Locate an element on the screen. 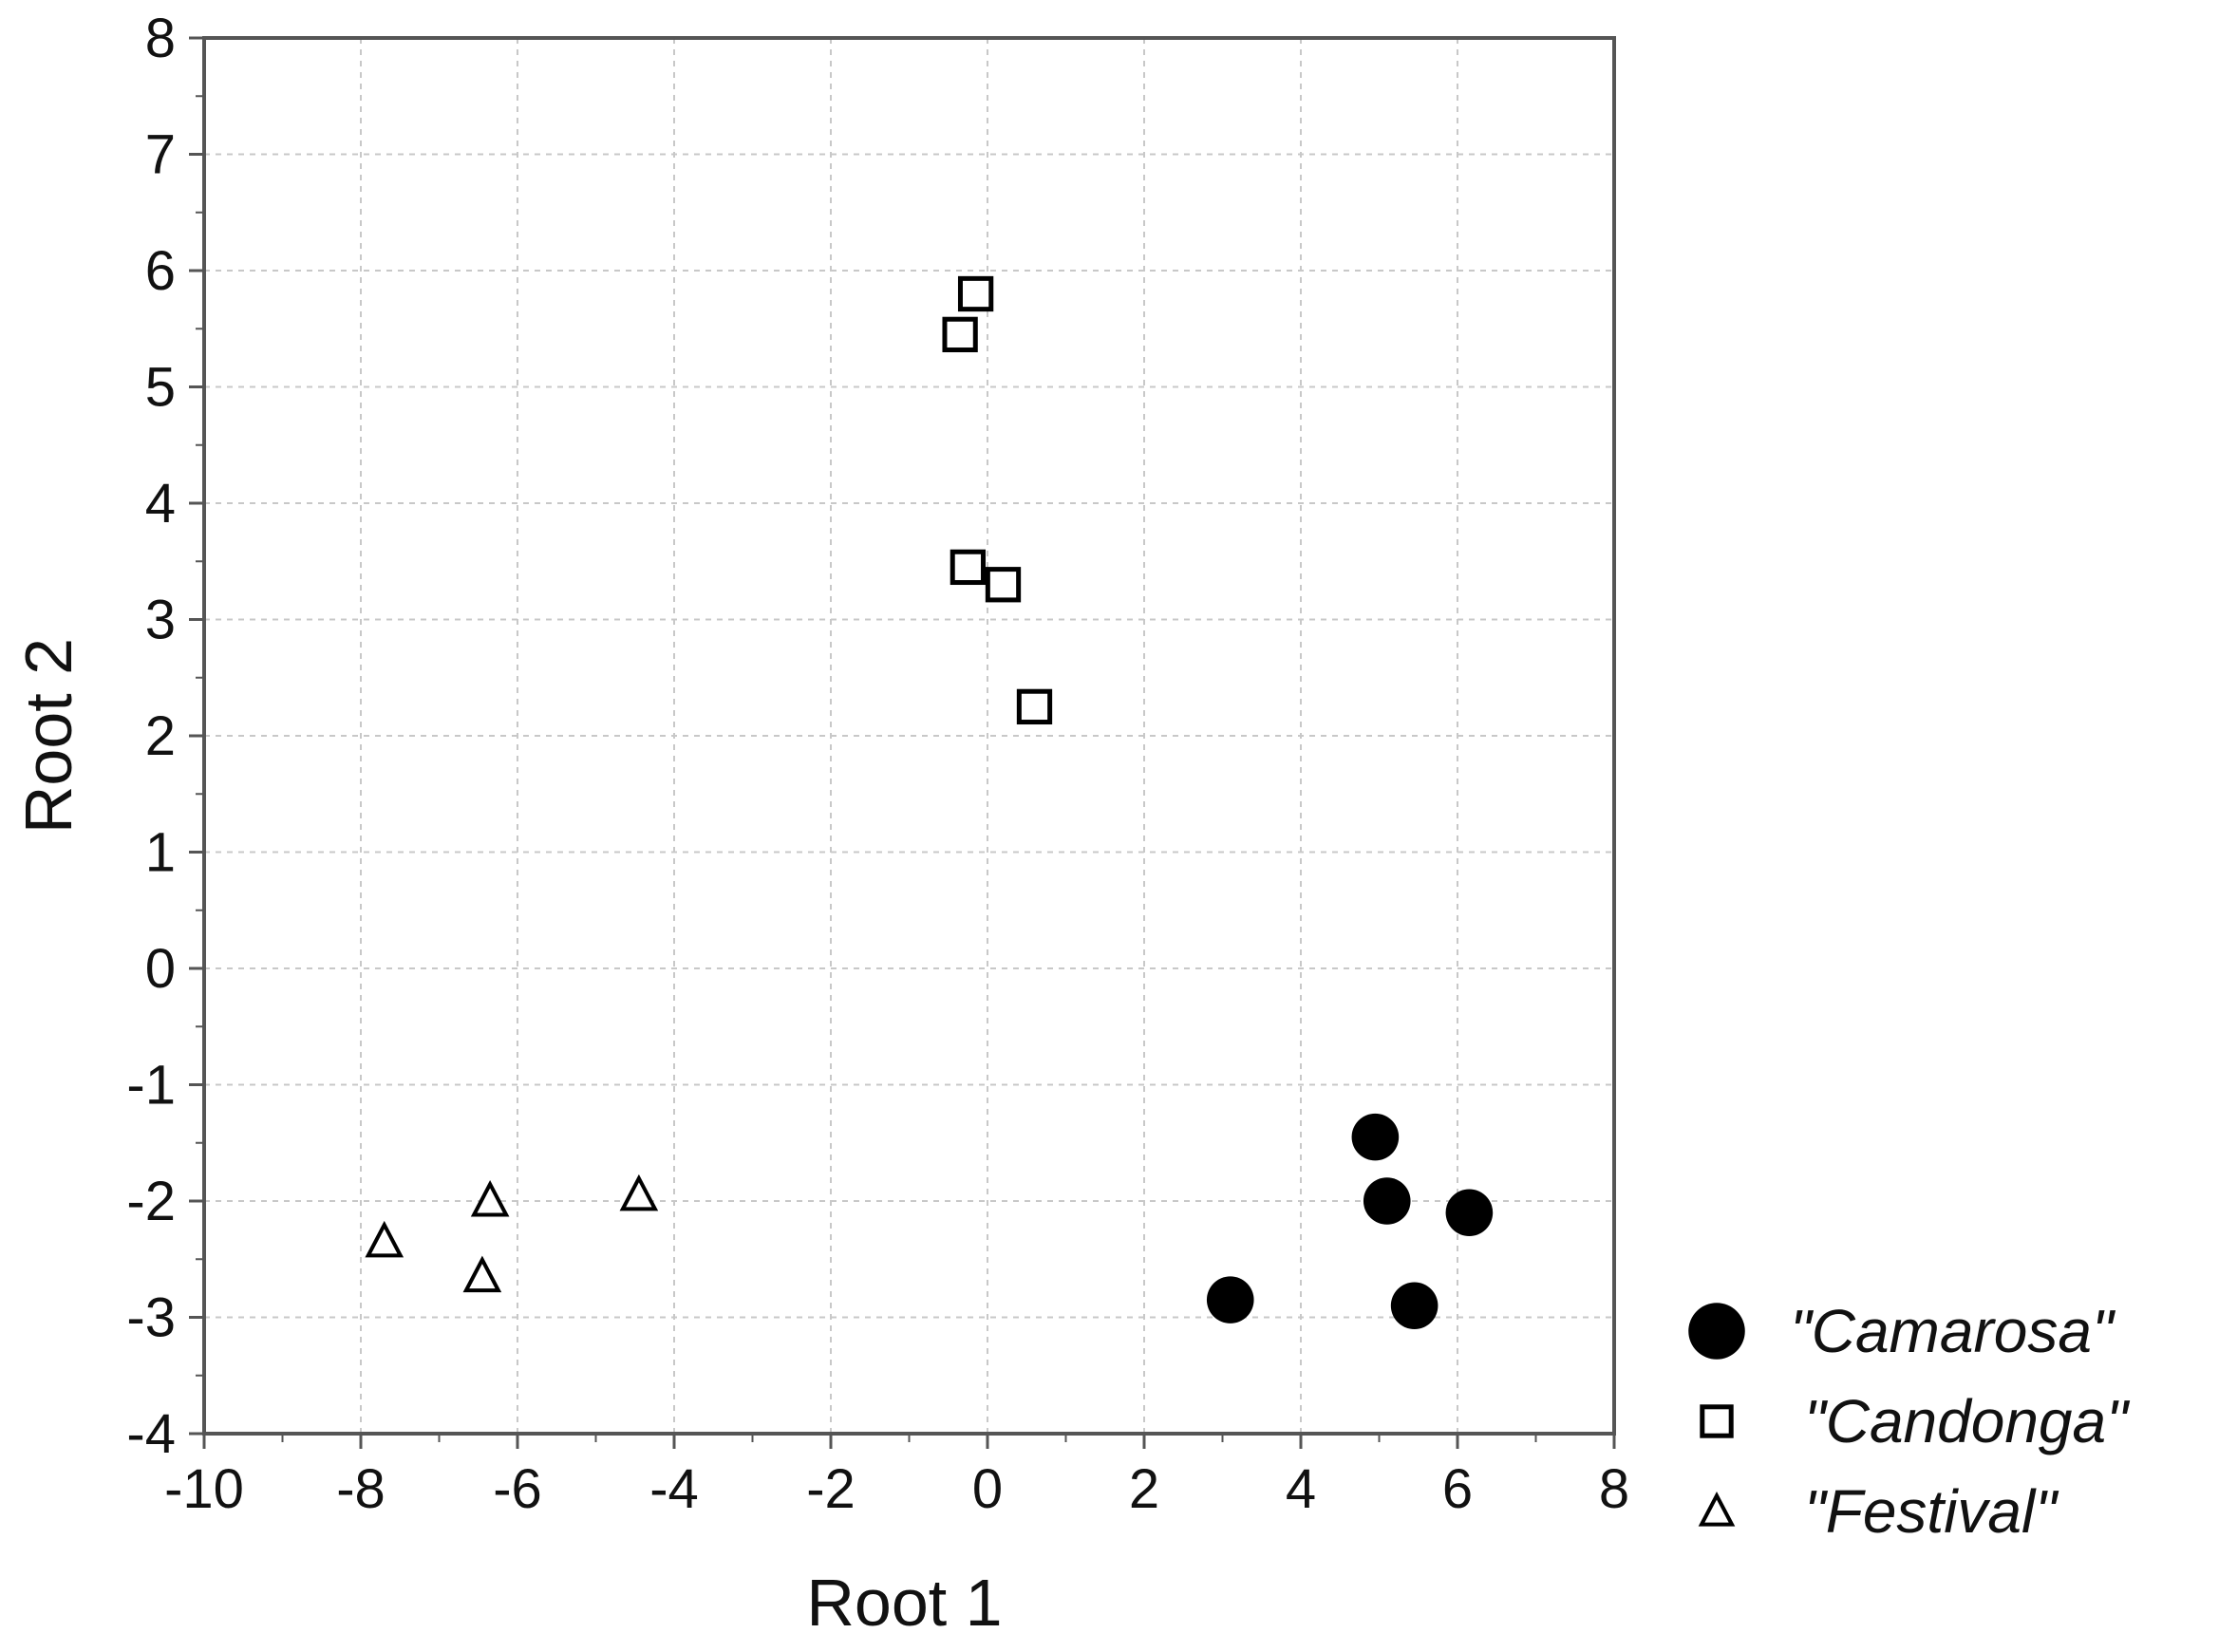  y-tick-label: 1 is located at coordinates (160, 853).